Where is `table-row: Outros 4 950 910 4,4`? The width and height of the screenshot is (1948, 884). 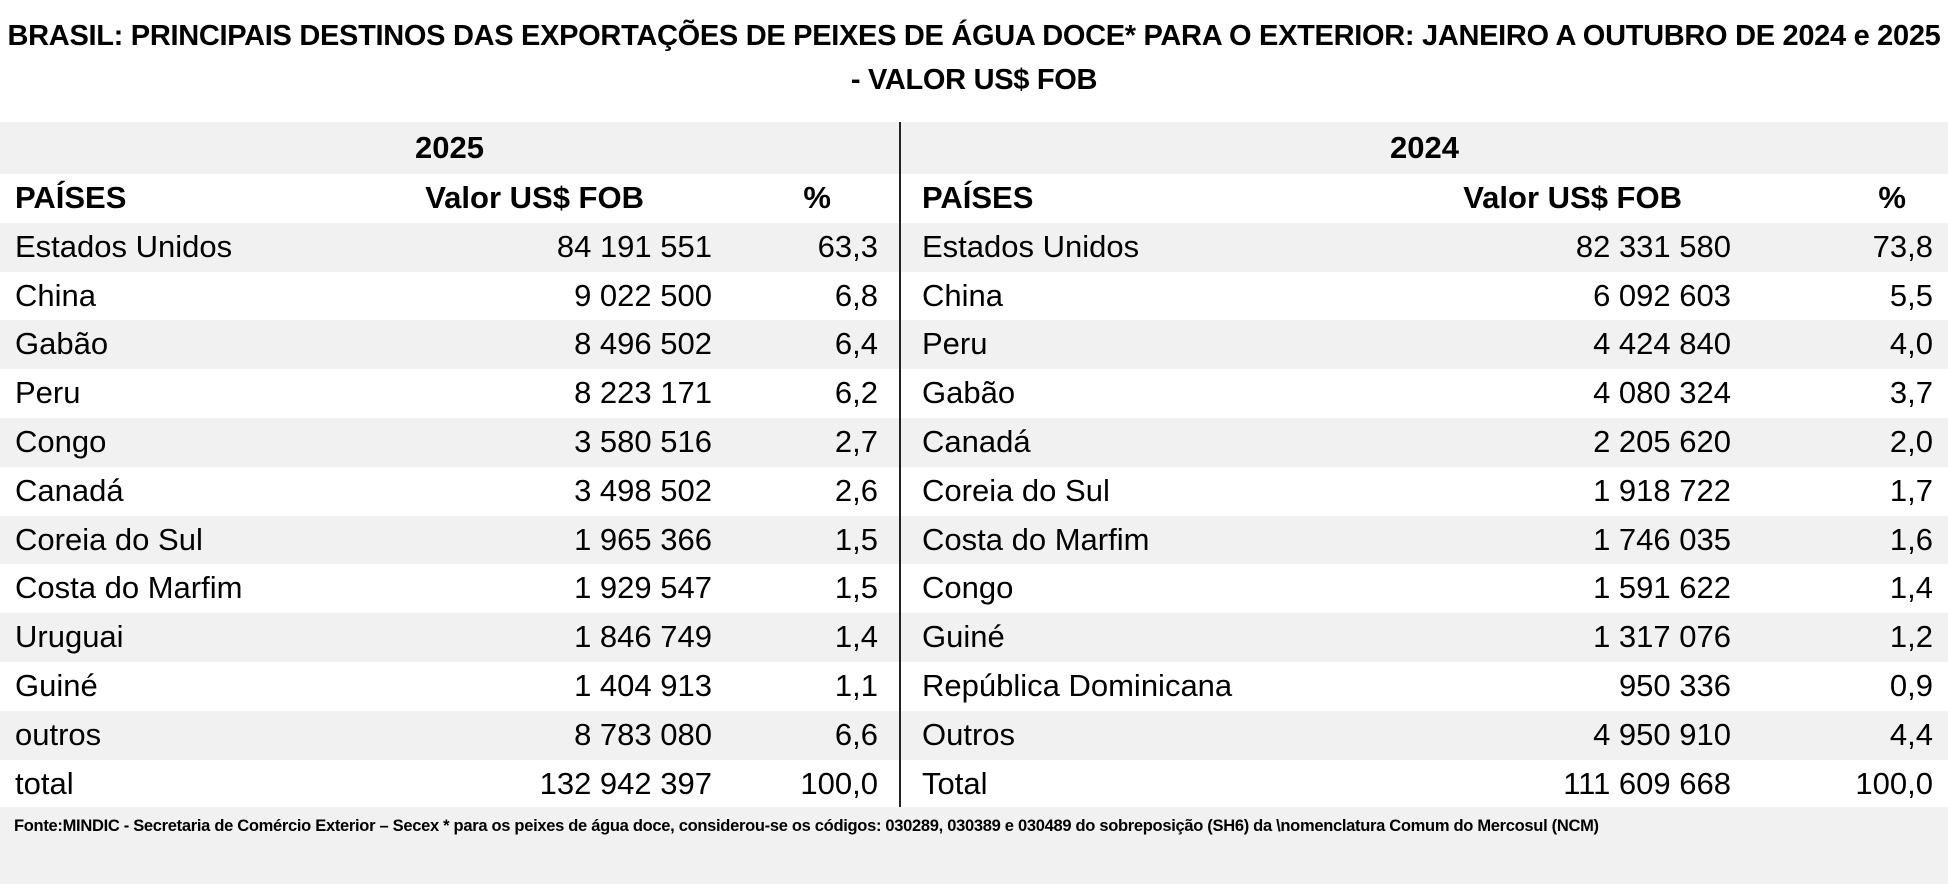 table-row: Outros 4 950 910 4,4 is located at coordinates (1424, 735).